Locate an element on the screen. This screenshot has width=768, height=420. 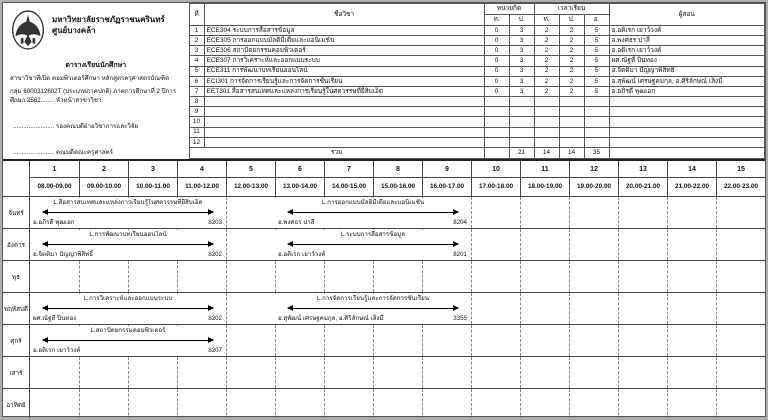
time-slot-header: 4 11.00-12.00 is located at coordinates (201, 178).